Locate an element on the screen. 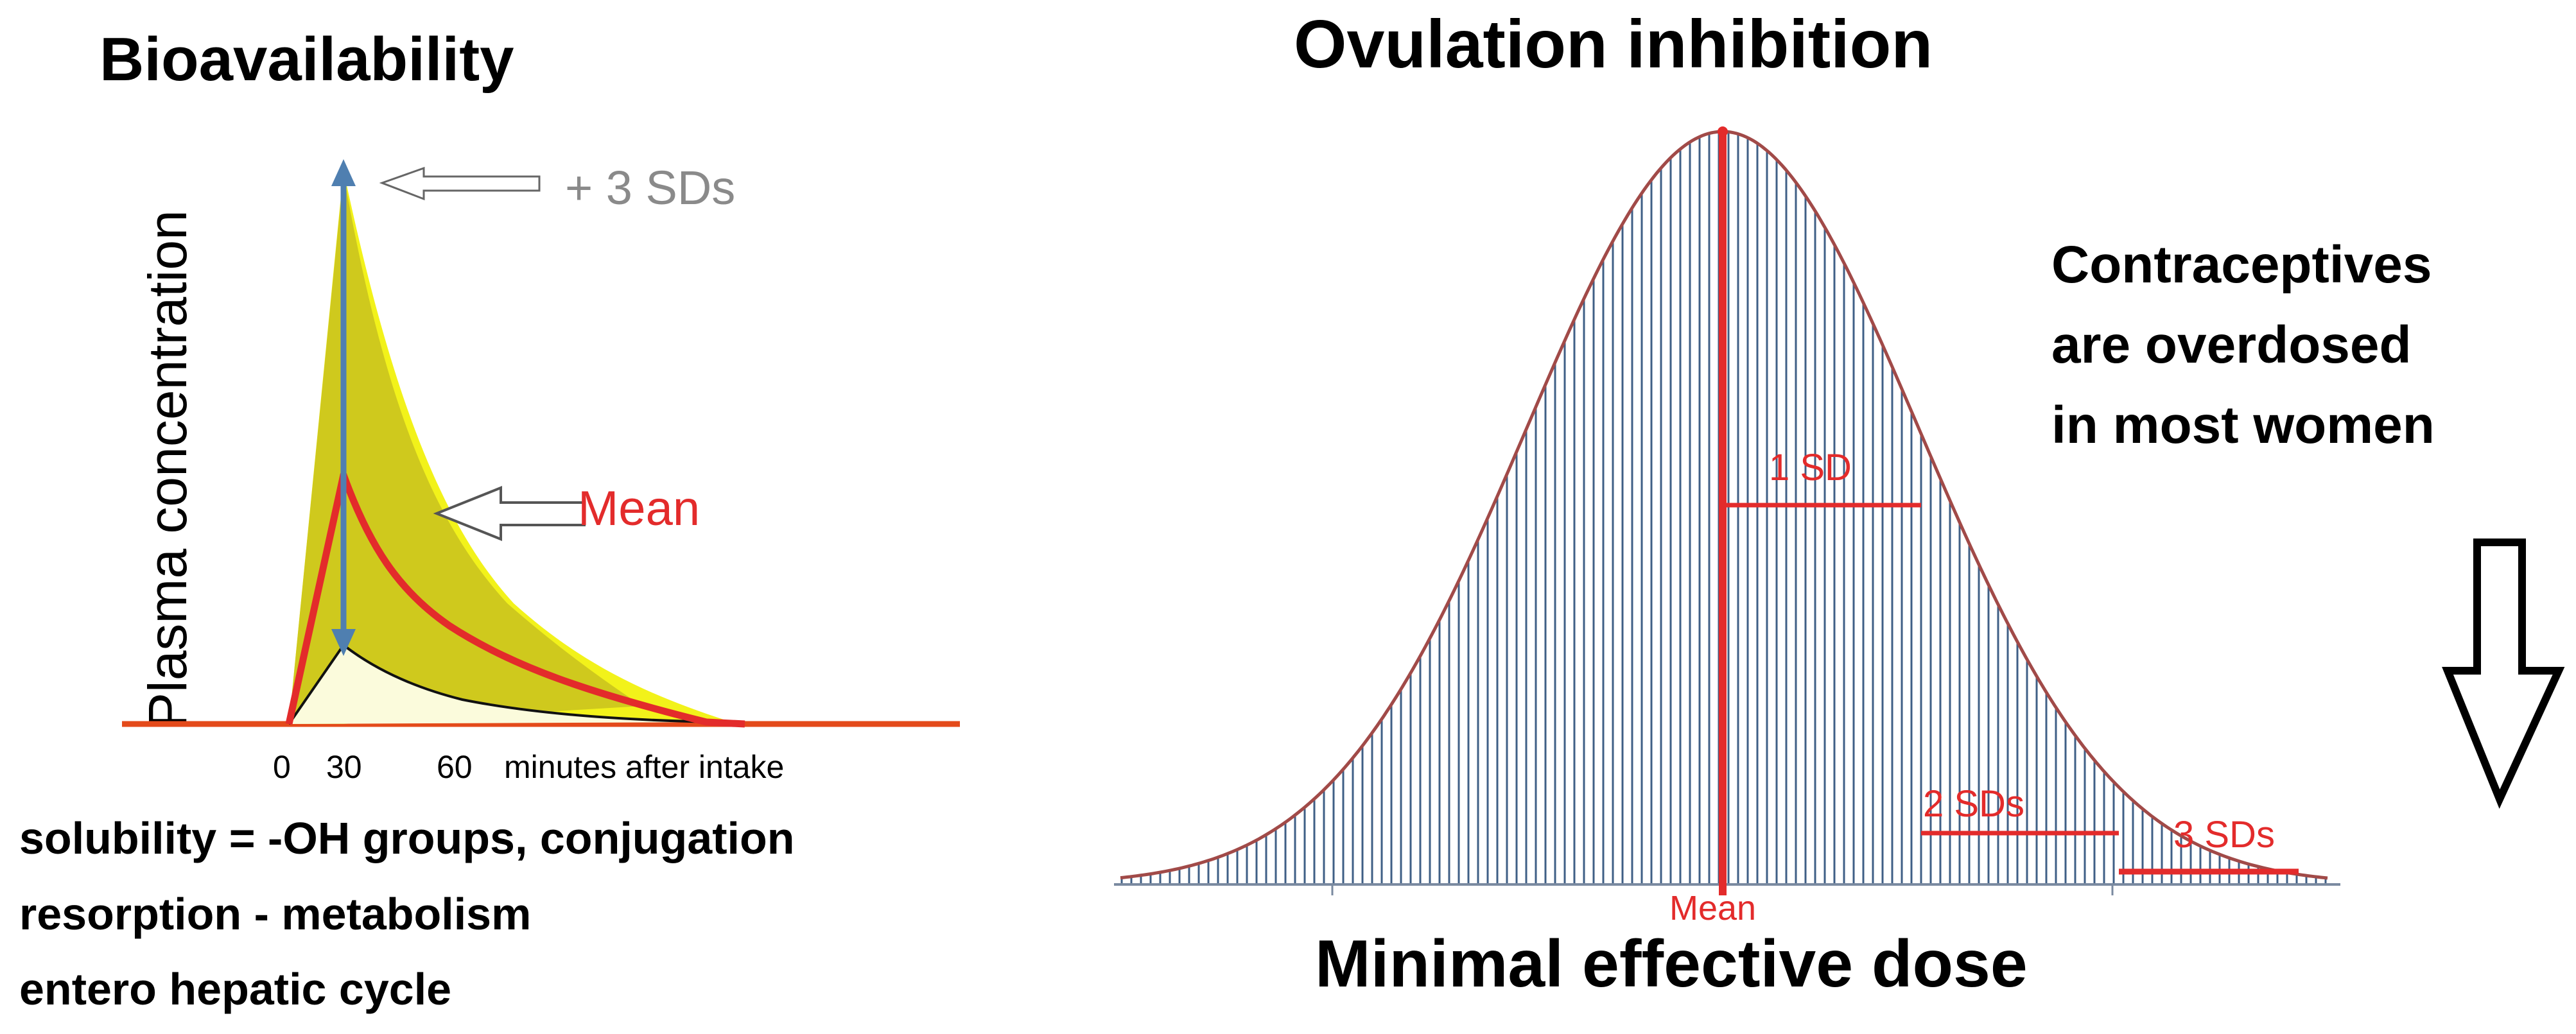 Image resolution: width=2576 pixels, height=1034 pixels. note-solubility: solubility = -OH groups, conjugation is located at coordinates (407, 838).